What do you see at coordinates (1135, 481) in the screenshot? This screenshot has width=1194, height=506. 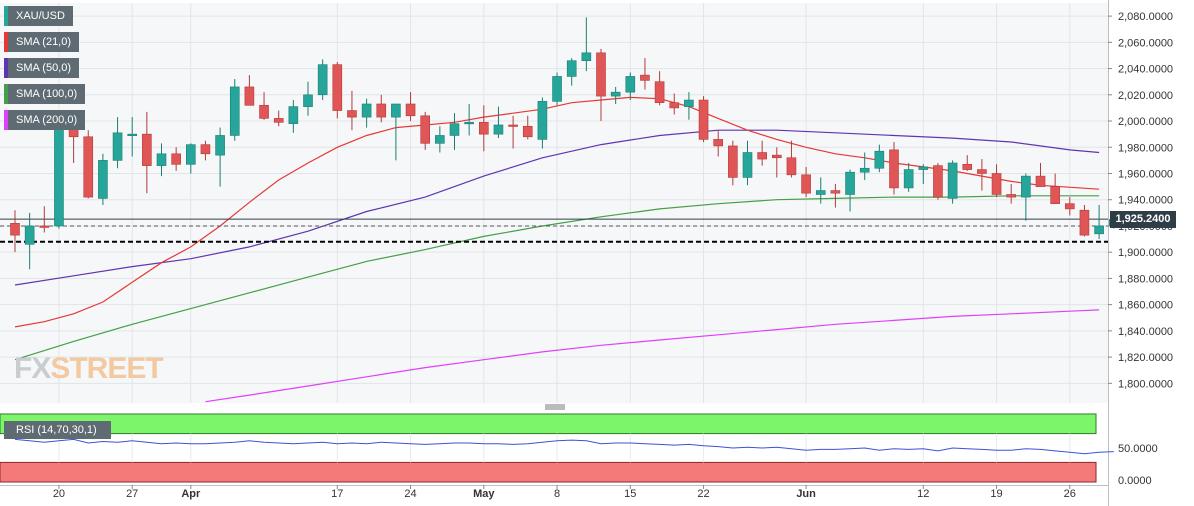 I see `rsi-y-tick-label: 0.0000` at bounding box center [1135, 481].